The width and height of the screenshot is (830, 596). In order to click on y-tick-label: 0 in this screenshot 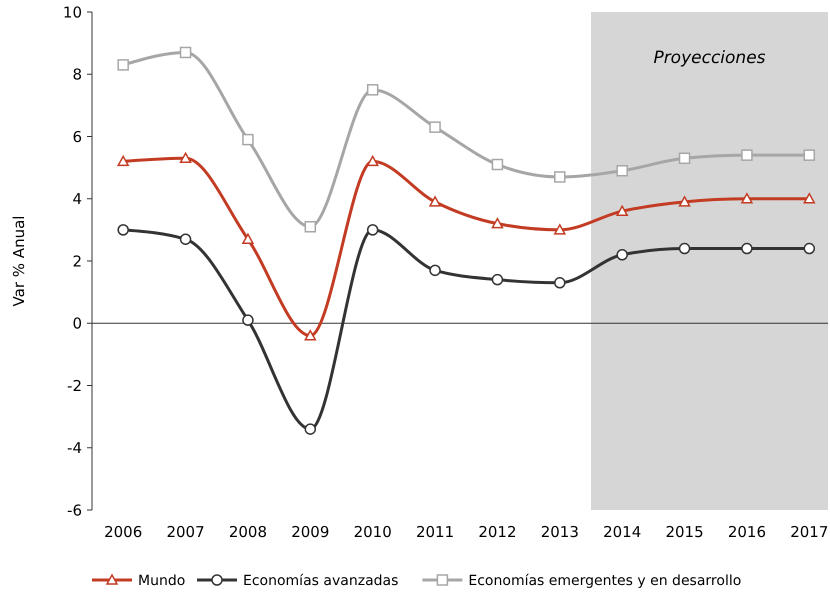, I will do `click(77, 323)`.